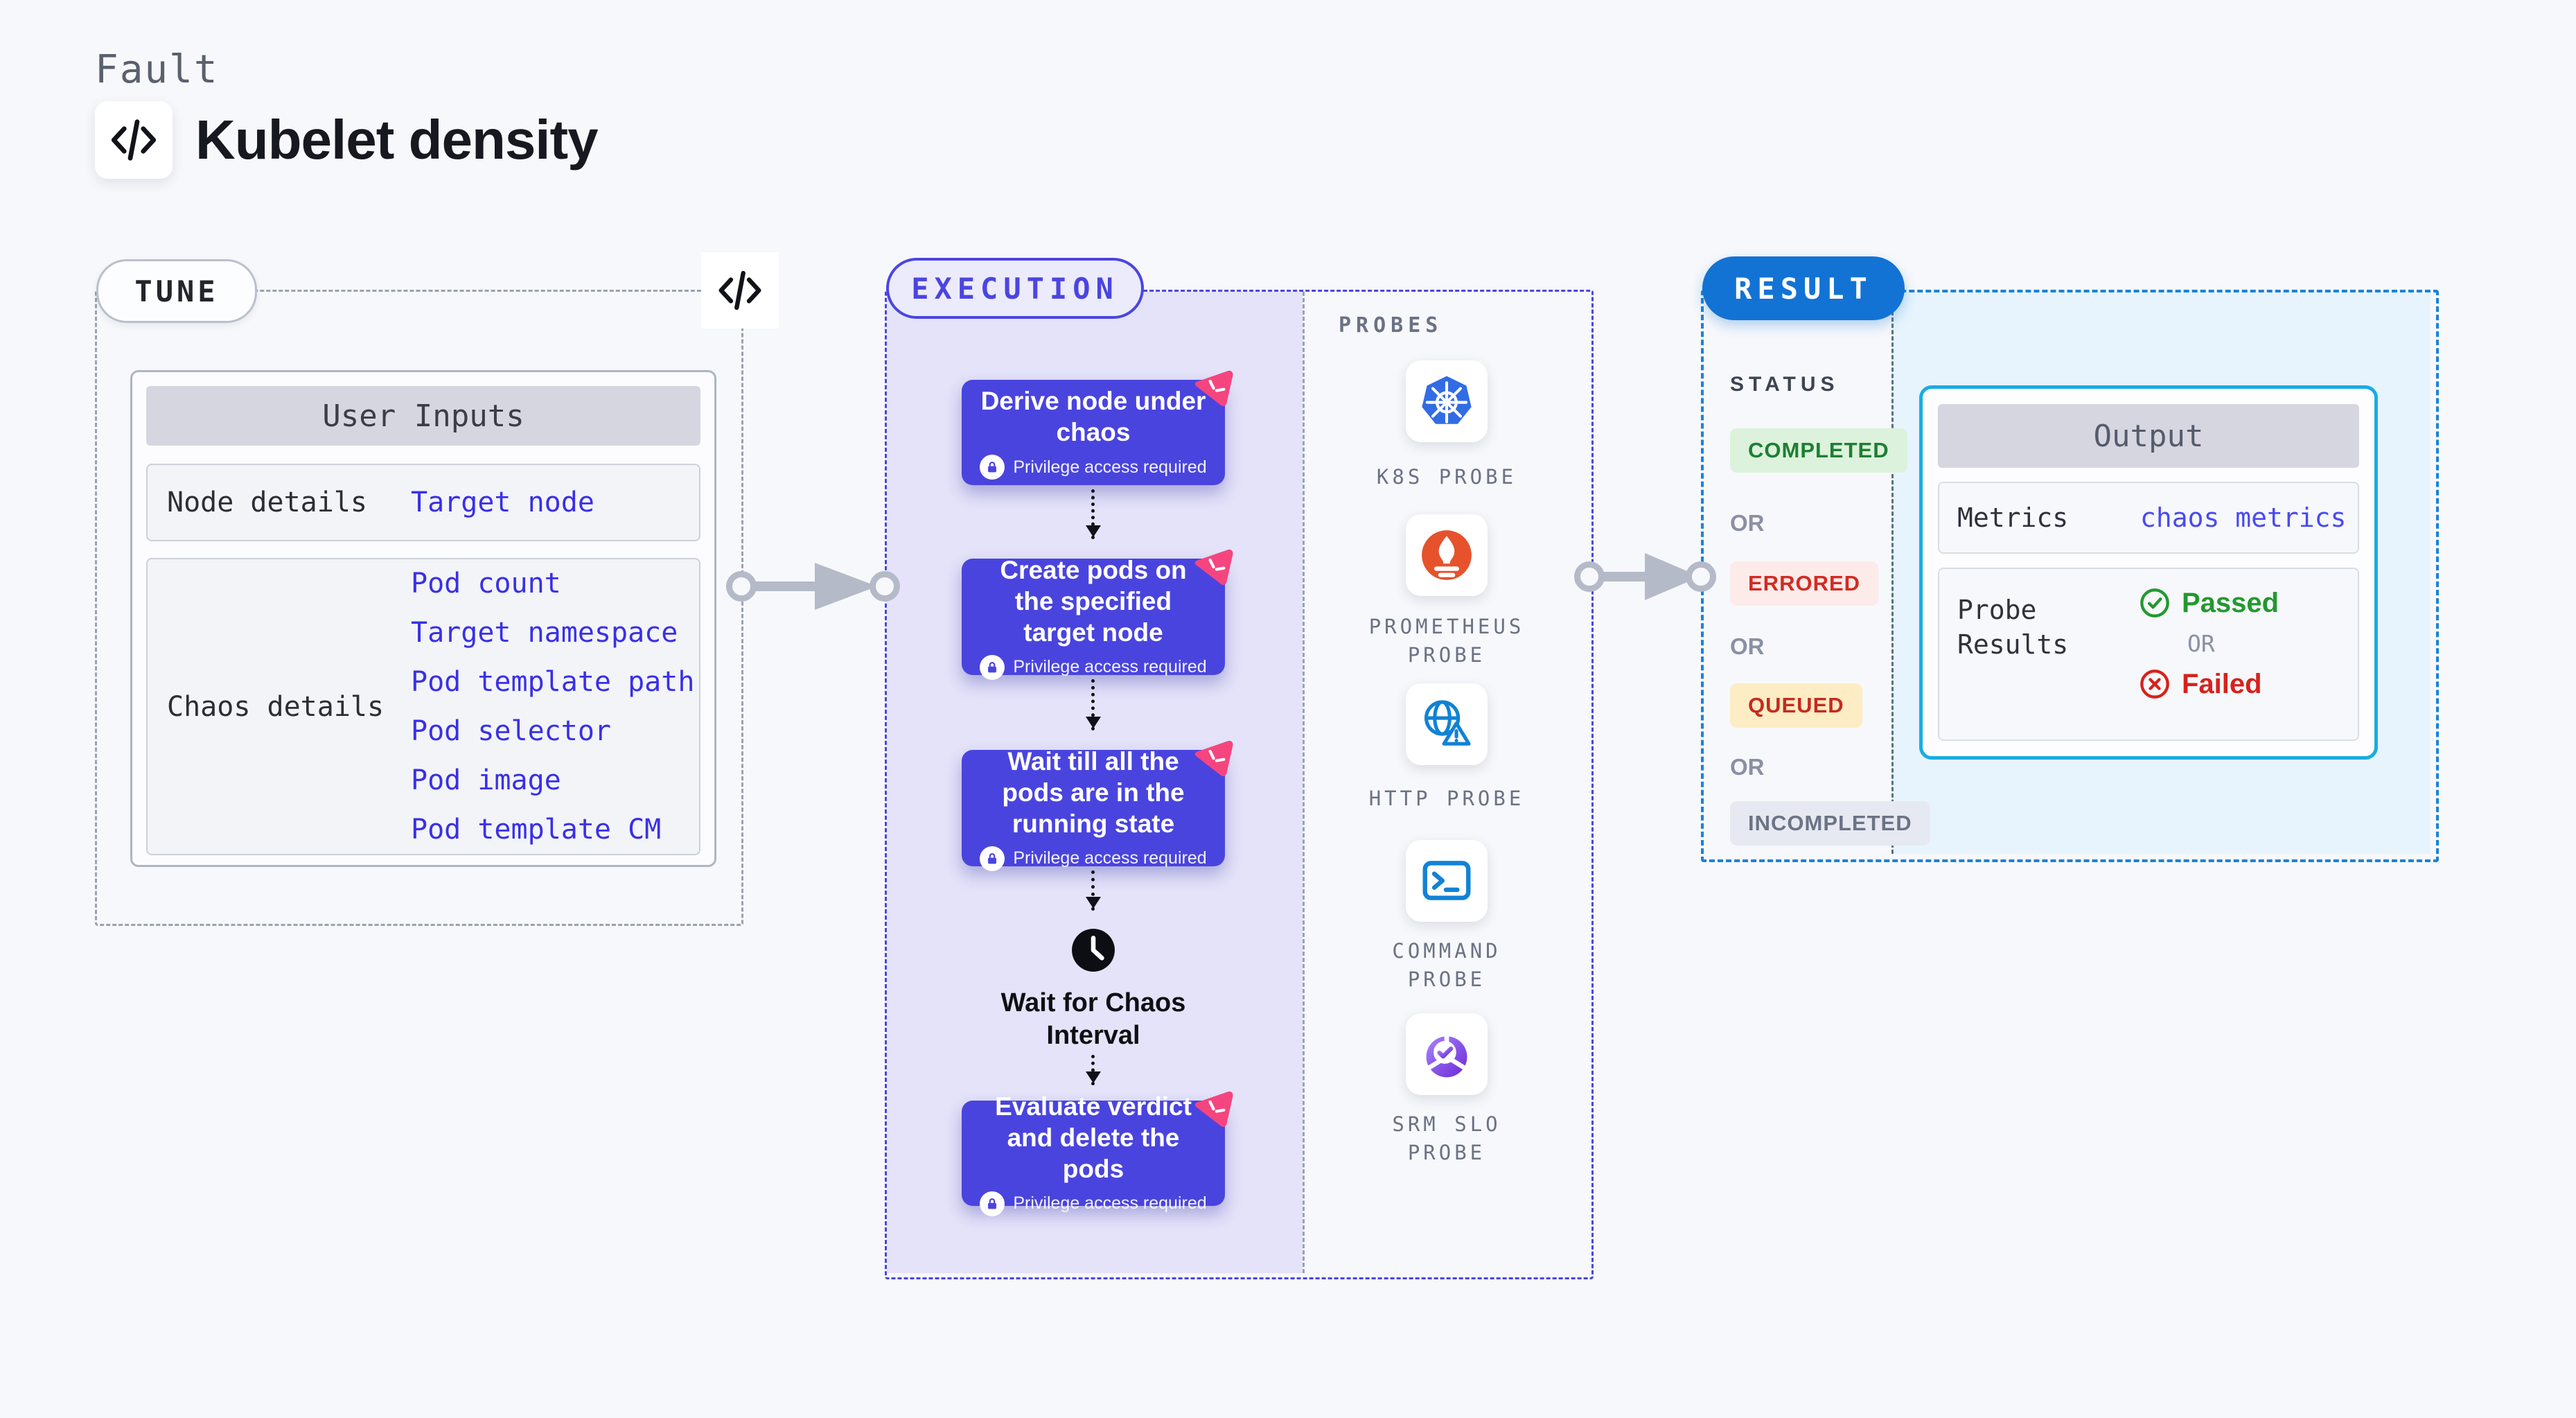 The height and width of the screenshot is (1418, 2576). I want to click on status-badge-errored: ERRORED, so click(1804, 583).